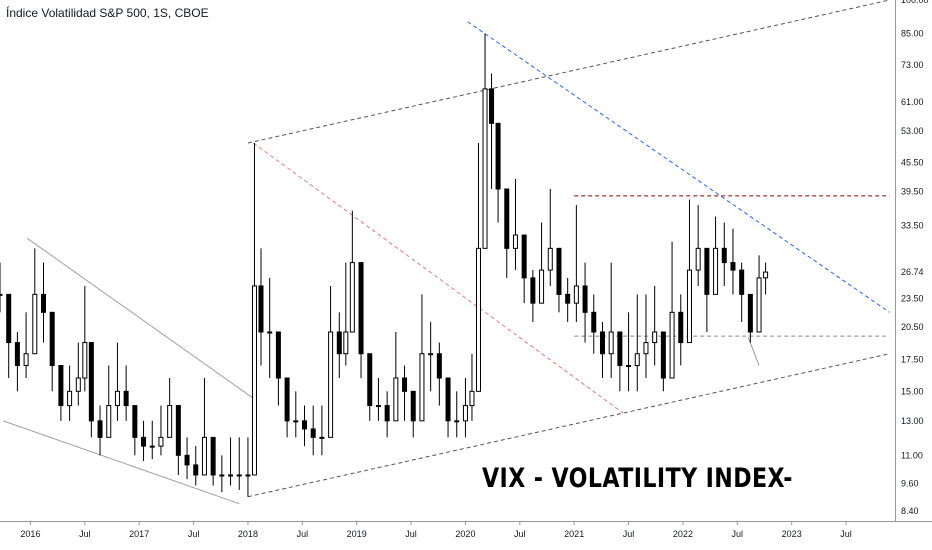 This screenshot has height=550, width=932. Describe the element at coordinates (912, 65) in the screenshot. I see `y-tick-label: 73.00` at that location.